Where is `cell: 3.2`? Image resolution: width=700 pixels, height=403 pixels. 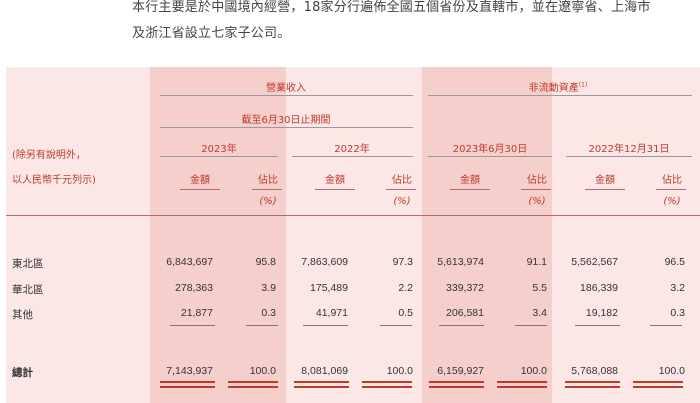 cell: 3.2 is located at coordinates (677, 288).